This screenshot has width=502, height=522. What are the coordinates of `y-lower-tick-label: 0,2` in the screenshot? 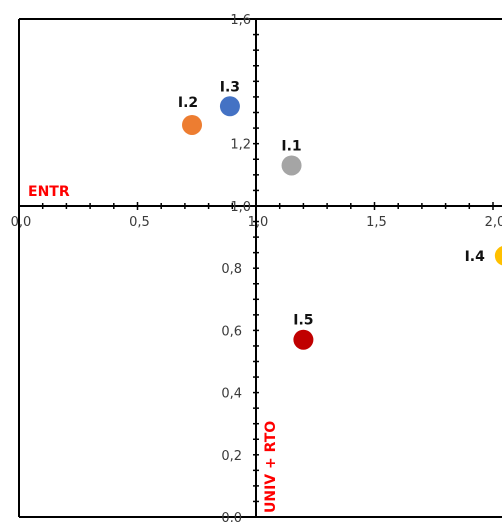 It's located at (231, 456).